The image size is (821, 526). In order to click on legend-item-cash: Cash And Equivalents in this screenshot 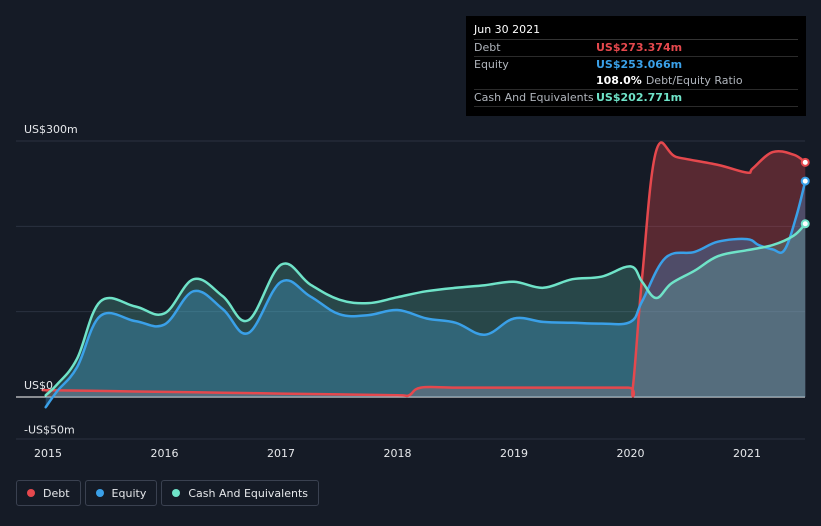, I will do `click(240, 493)`.